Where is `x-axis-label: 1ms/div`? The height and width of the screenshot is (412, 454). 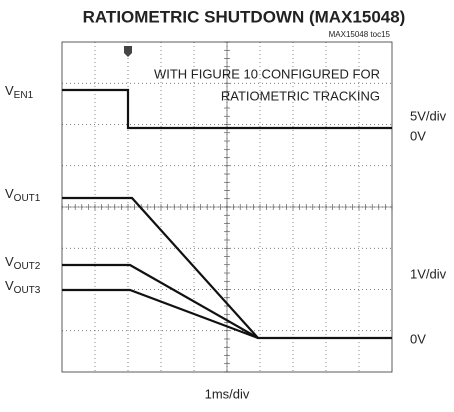 x-axis-label: 1ms/div is located at coordinates (227, 393).